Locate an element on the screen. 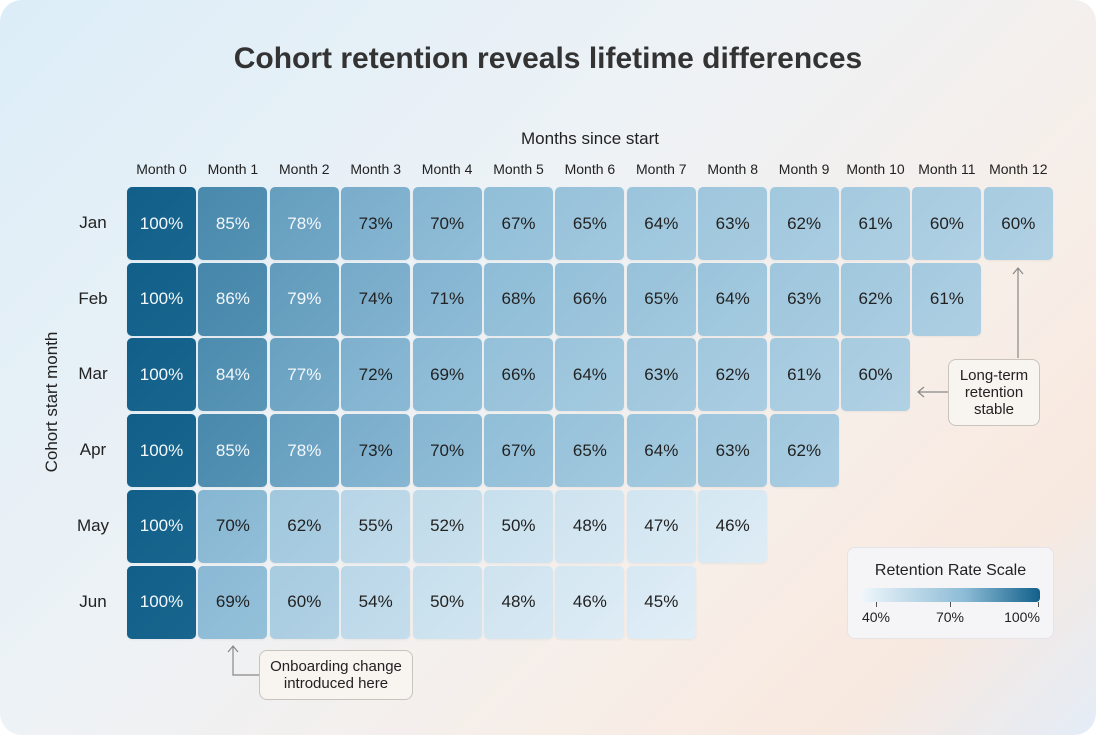 This screenshot has width=1096, height=735. row-header: Jun is located at coordinates (93, 601).